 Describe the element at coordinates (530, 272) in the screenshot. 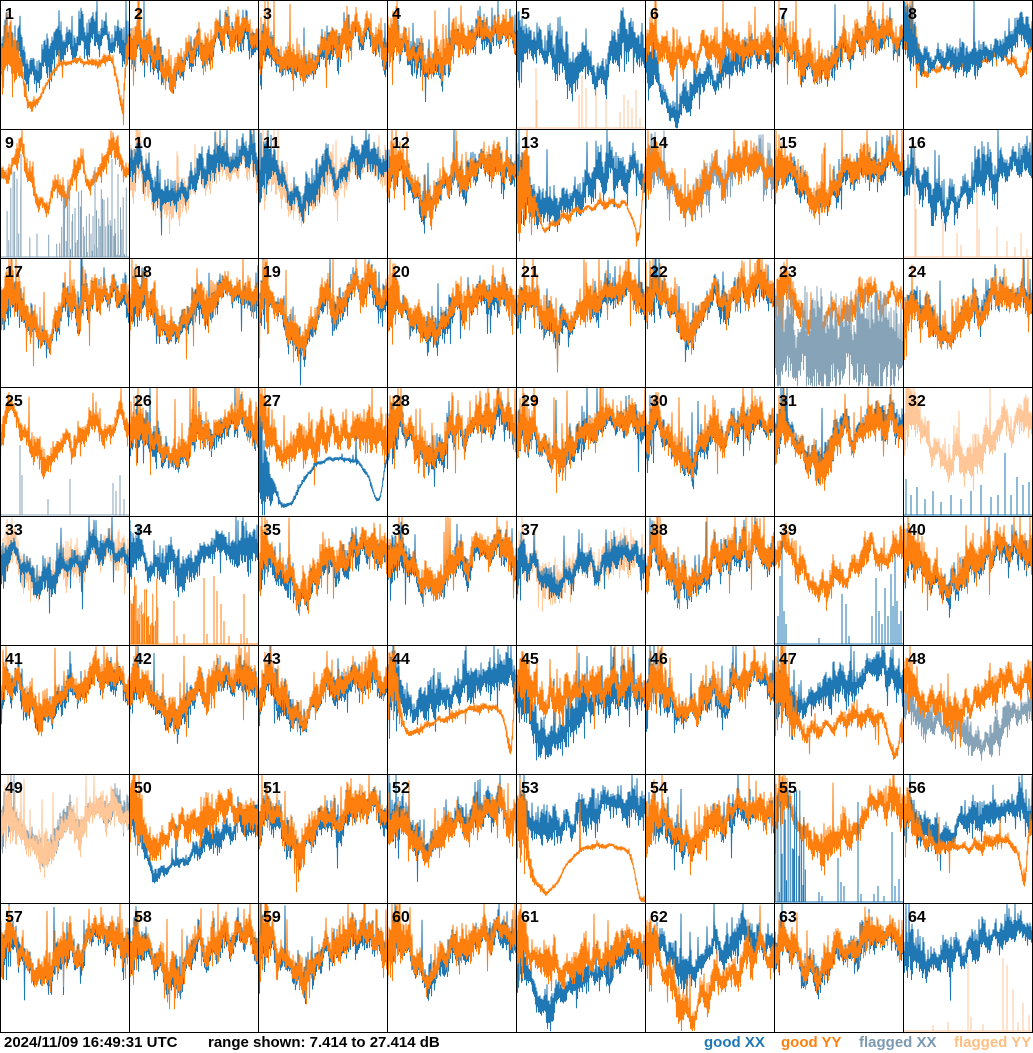

I see `svg-text: 21` at that location.